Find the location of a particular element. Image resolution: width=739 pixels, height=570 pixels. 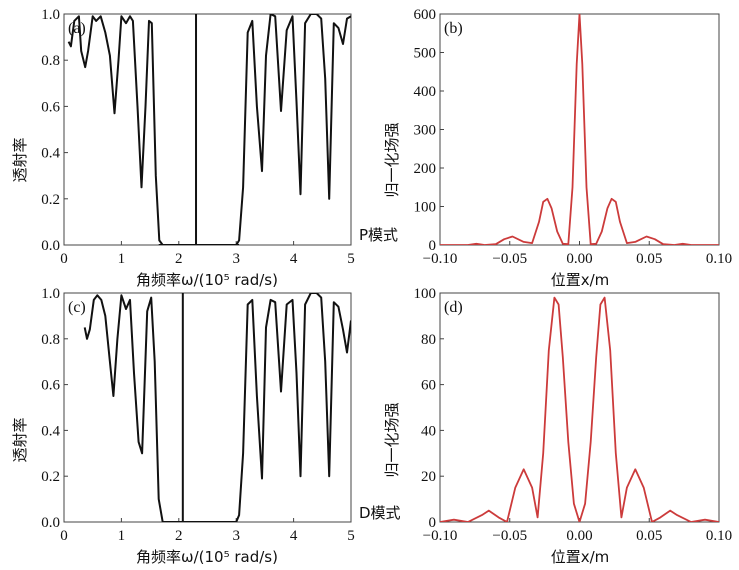

panel-c-xtick-label: 4 is located at coordinates (294, 536).